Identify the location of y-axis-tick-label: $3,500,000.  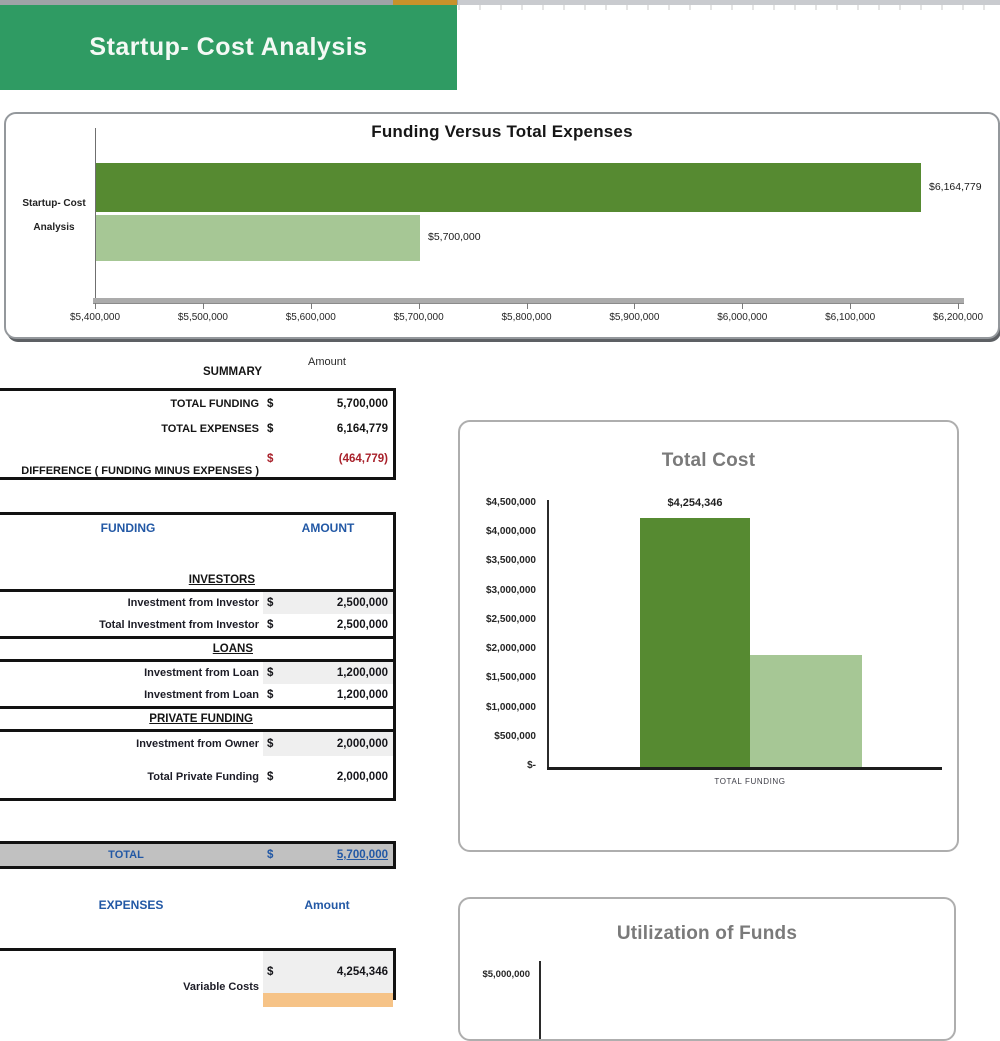
(510, 561).